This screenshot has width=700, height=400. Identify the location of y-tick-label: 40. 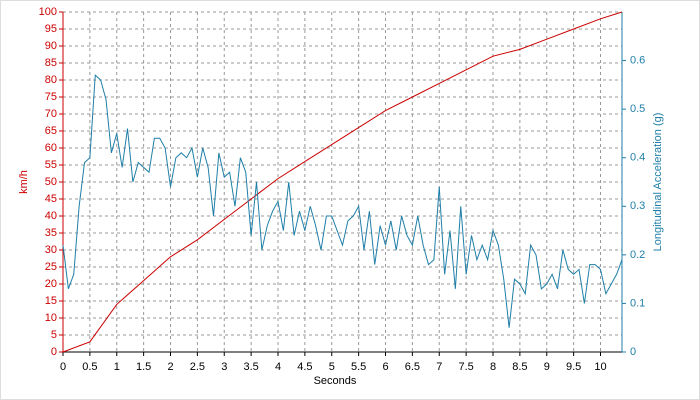
(51, 216).